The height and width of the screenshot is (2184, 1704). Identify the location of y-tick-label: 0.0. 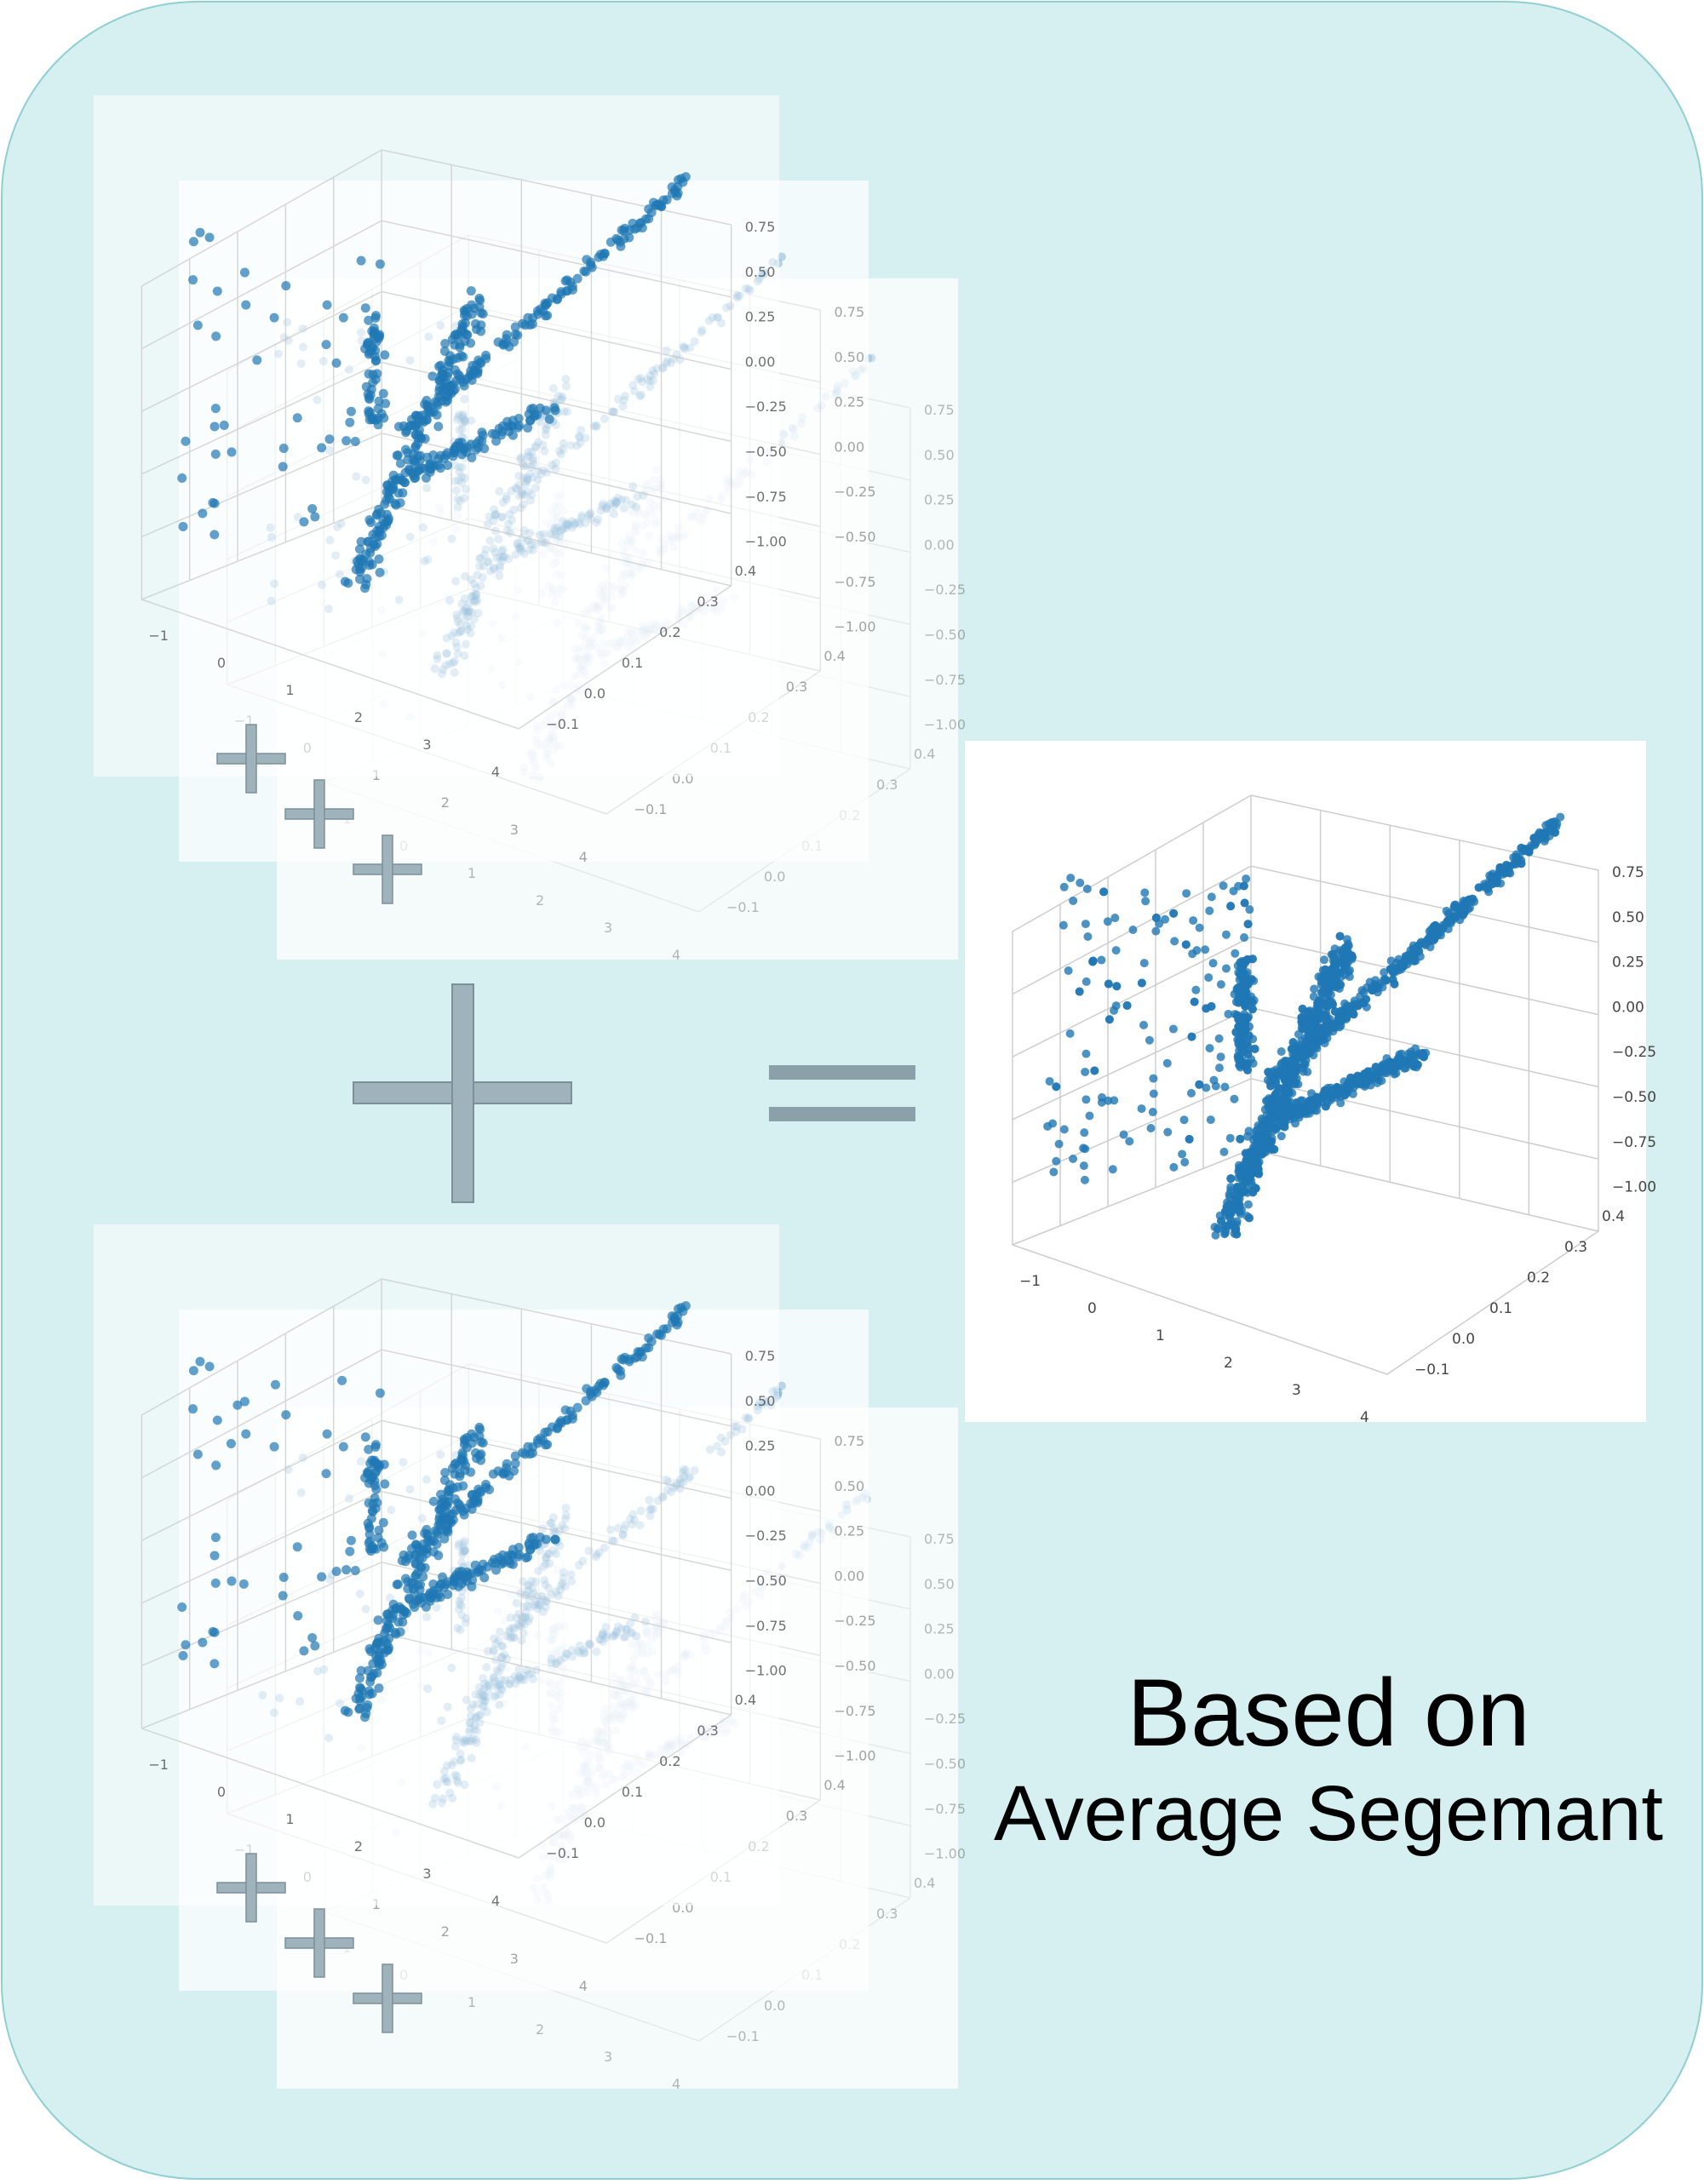
(594, 1822).